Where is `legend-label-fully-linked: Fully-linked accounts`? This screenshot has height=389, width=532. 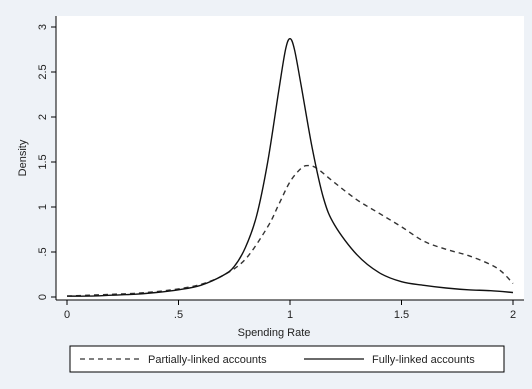
legend-label-fully-linked: Fully-linked accounts is located at coordinates (423, 360).